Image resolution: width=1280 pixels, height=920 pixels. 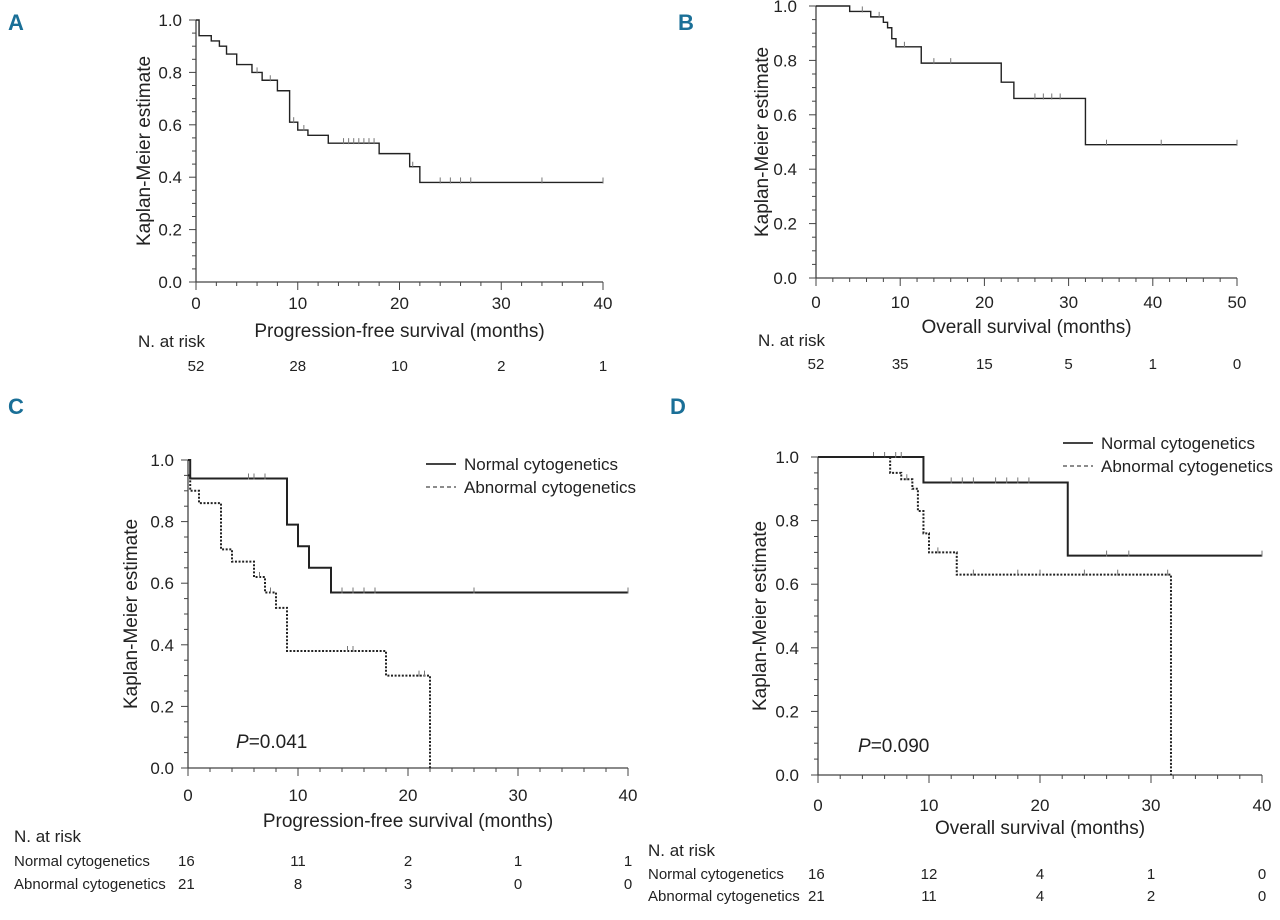 I want to click on risk-count: 12, so click(x=929, y=874).